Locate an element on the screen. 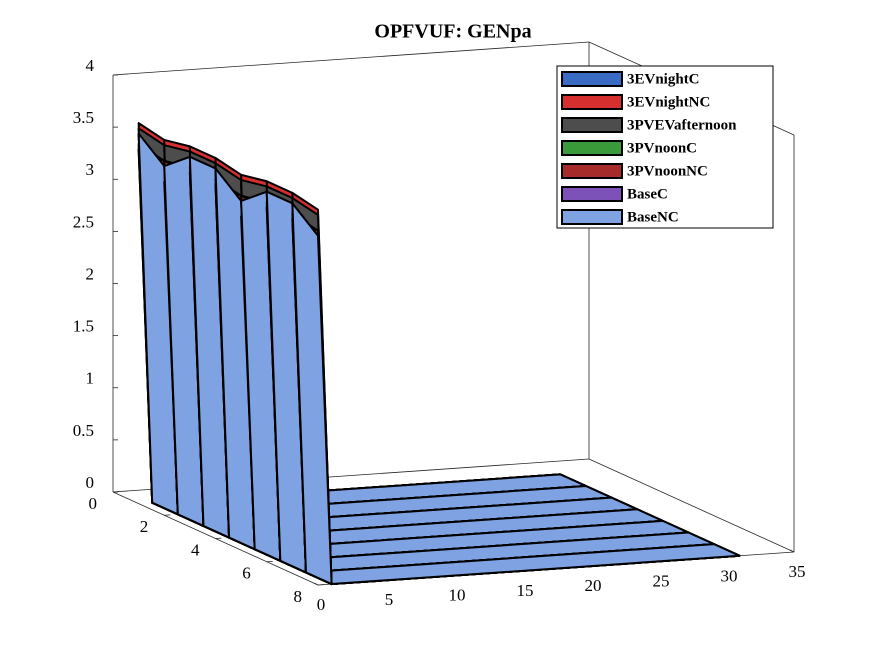 Image resolution: width=875 pixels, height=656 pixels. y-tick-label: 2 is located at coordinates (144, 526).